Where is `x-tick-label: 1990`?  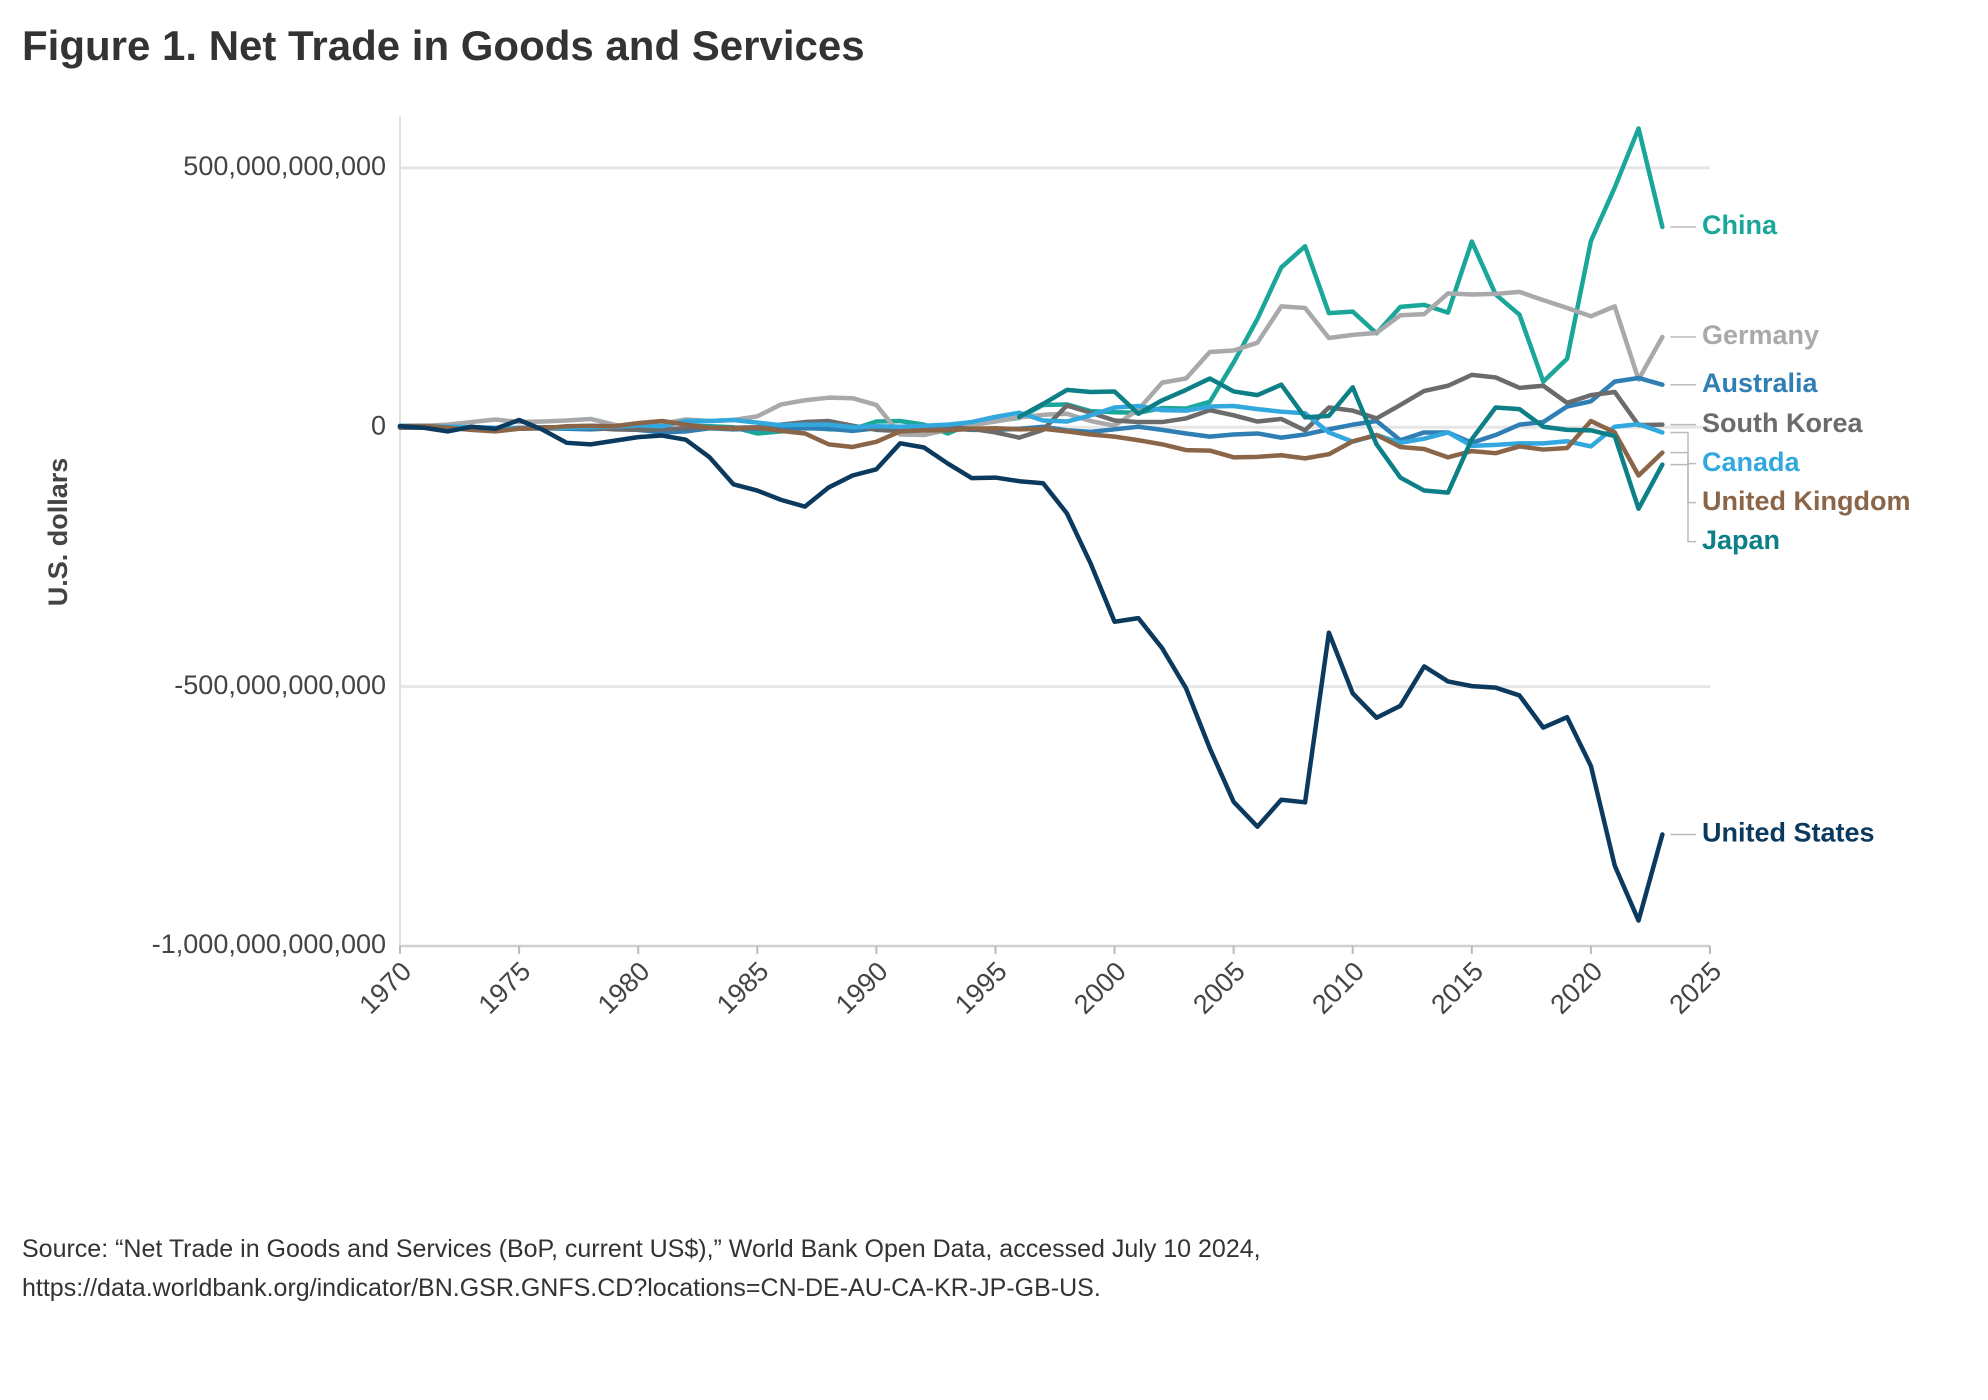 x-tick-label: 1990 is located at coordinates (862, 988).